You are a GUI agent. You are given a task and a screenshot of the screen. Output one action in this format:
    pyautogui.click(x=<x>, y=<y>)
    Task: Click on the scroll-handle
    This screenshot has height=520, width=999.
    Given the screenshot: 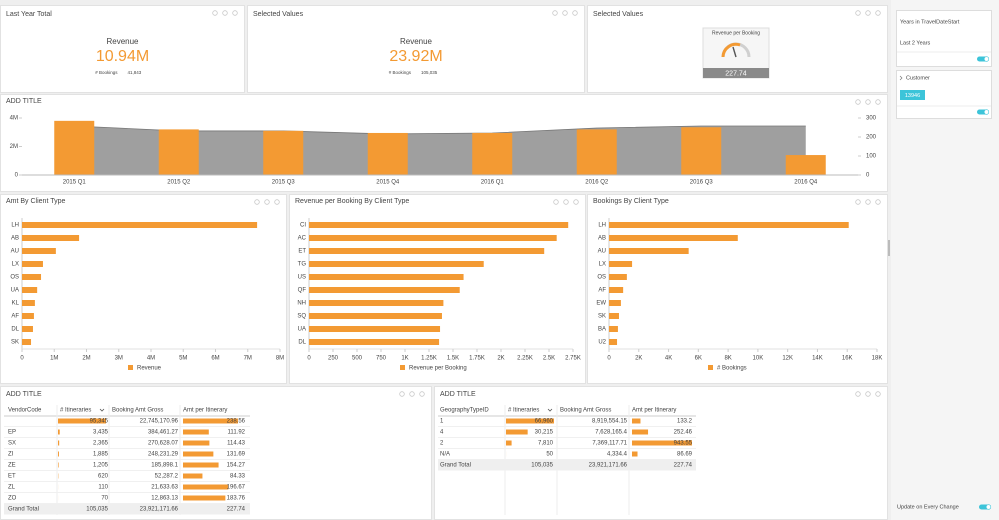 What is the action you would take?
    pyautogui.click(x=888, y=248)
    